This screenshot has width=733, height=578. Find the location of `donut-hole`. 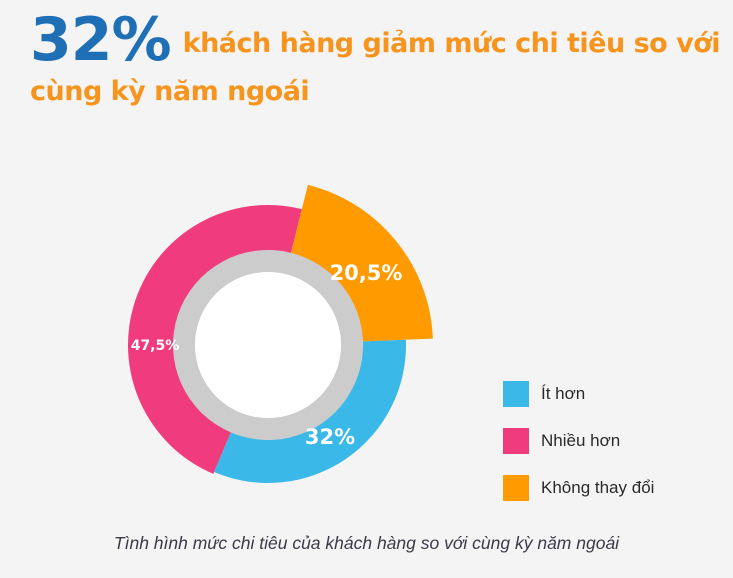

donut-hole is located at coordinates (268, 345).